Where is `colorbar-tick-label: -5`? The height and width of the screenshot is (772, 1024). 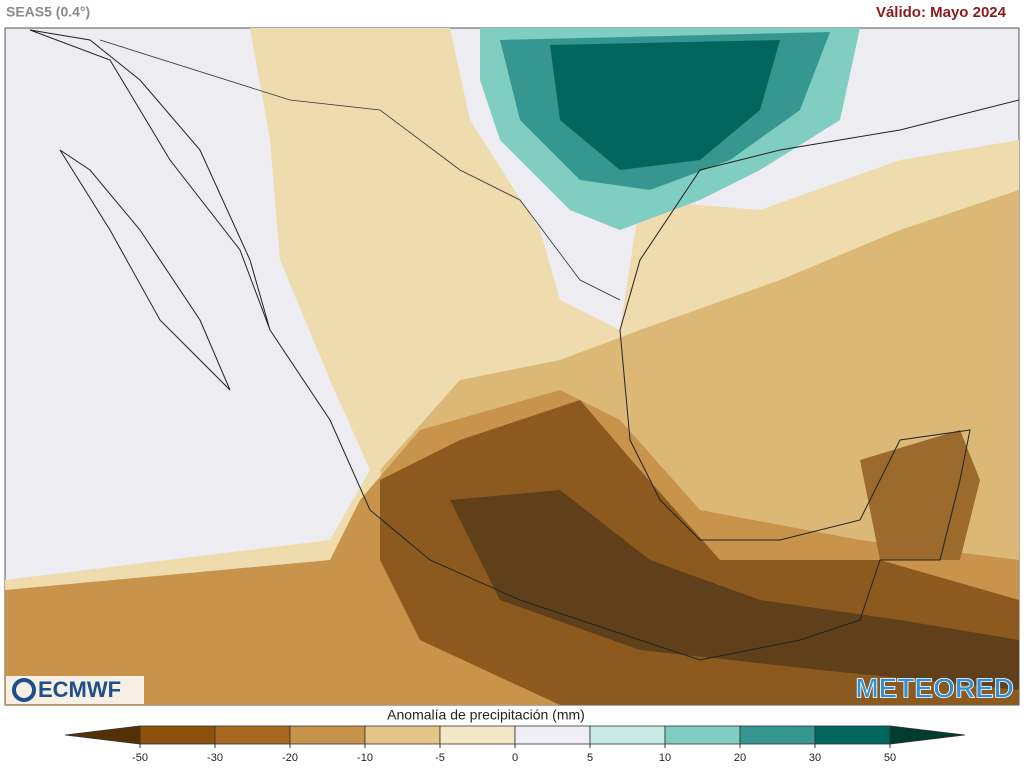
colorbar-tick-label: -5 is located at coordinates (440, 758).